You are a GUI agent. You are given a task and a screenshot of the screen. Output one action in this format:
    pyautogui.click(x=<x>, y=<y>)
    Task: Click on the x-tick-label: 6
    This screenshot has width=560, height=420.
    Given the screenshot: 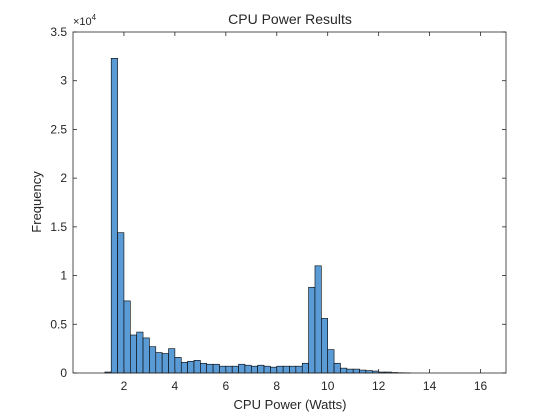 What is the action you would take?
    pyautogui.click(x=225, y=386)
    